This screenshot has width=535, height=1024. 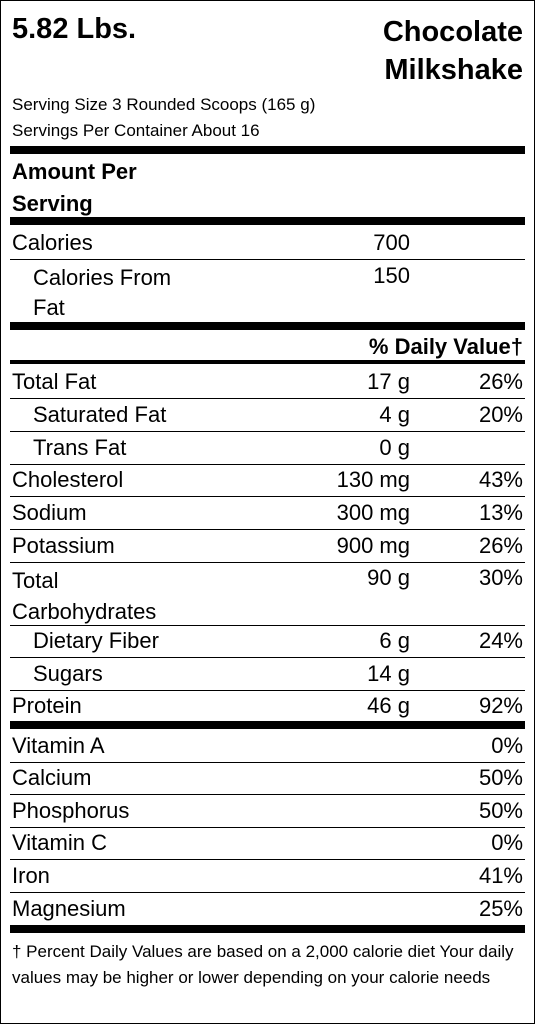 I want to click on calories-value: 700, so click(x=391, y=242).